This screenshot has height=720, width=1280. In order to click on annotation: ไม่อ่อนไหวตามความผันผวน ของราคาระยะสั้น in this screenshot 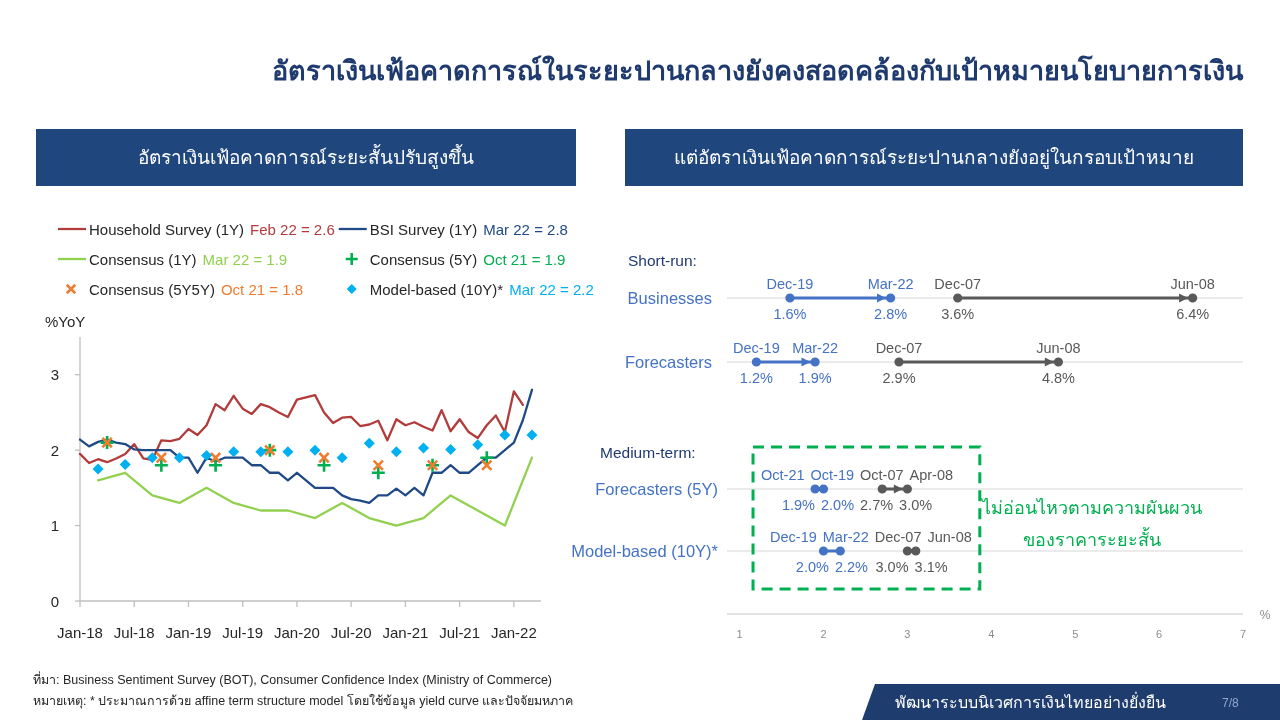, I will do `click(1092, 524)`.